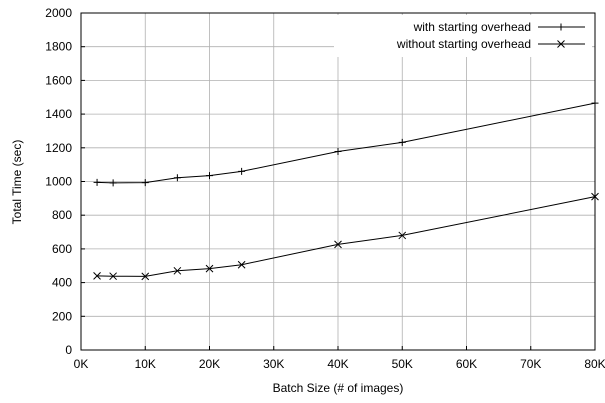  Describe the element at coordinates (58, 80) in the screenshot. I see `y-tick-label: 1600` at that location.